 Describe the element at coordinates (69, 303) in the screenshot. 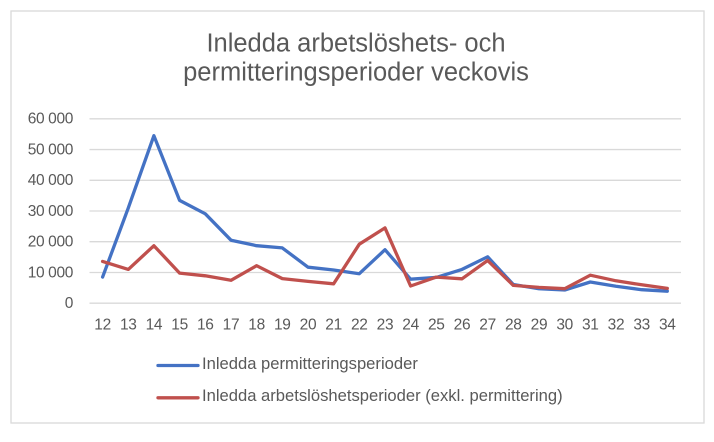

I see `svg-text: 0` at that location.